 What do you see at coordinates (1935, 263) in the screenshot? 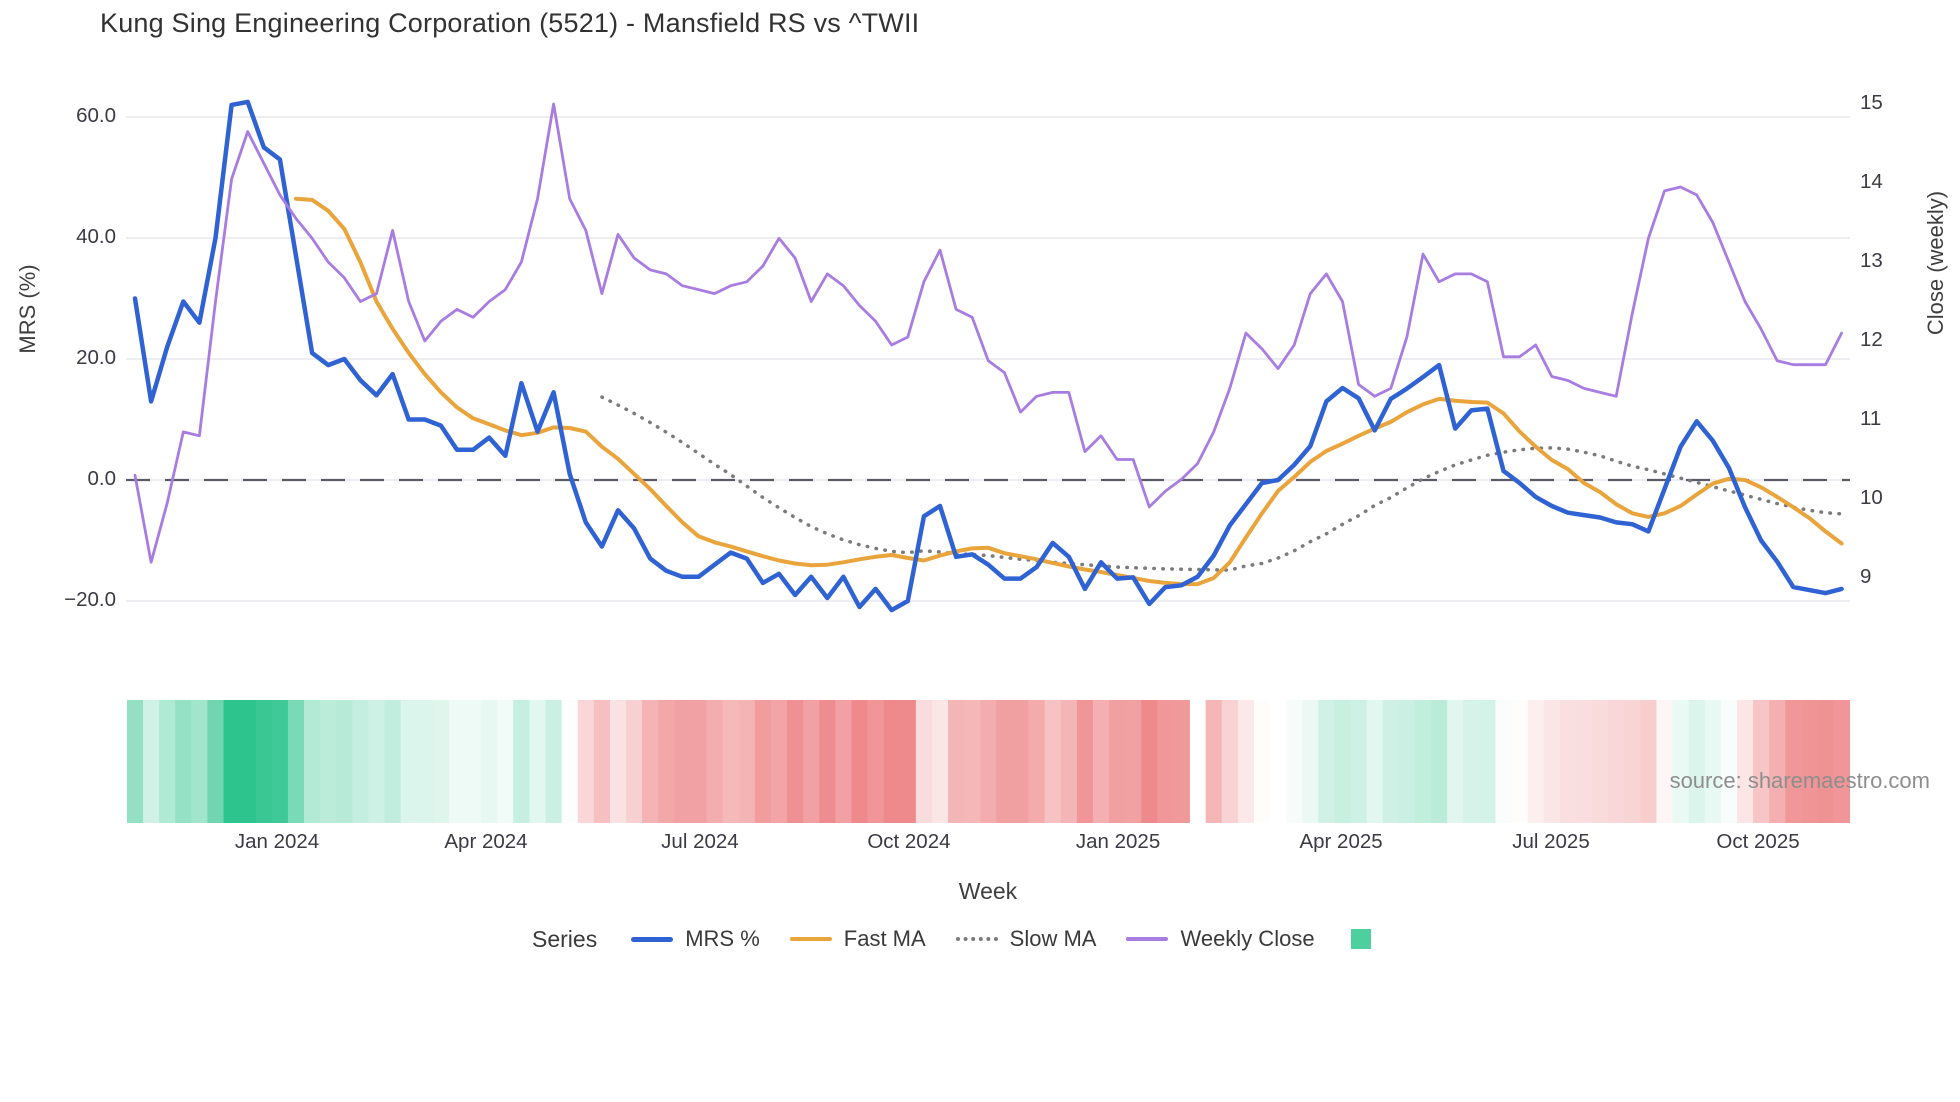
I see `y-axis-label-right: Close (weekly)` at bounding box center [1935, 263].